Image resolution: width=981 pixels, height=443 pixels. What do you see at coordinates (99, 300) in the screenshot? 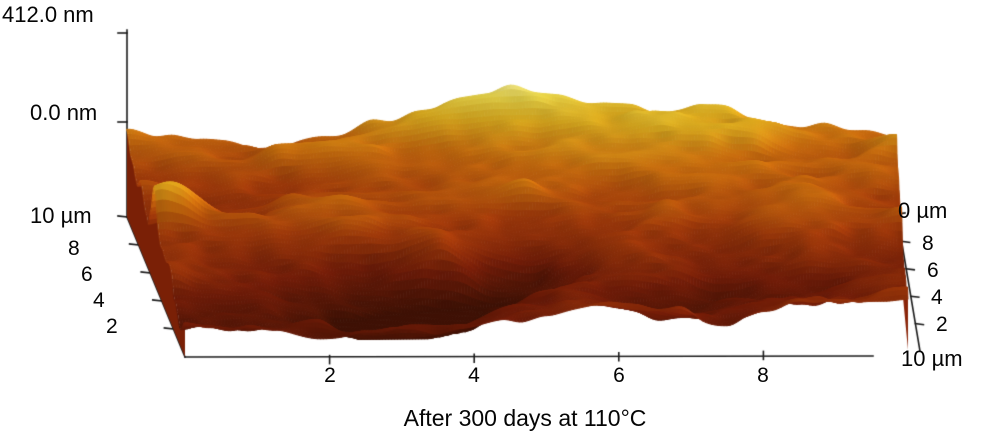
I see `left-axis-tick-4: 4` at bounding box center [99, 300].